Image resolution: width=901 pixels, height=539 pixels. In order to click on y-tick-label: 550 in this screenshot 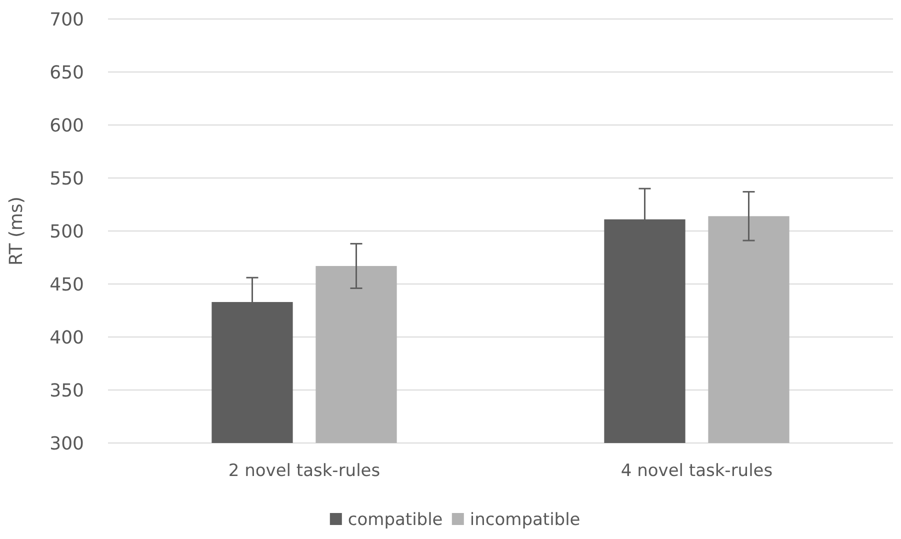, I will do `click(67, 179)`.